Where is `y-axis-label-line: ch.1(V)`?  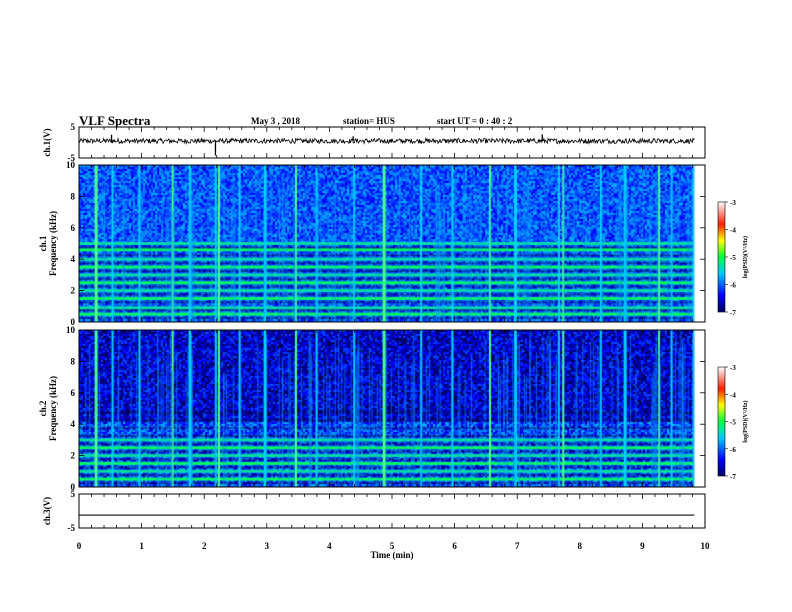 y-axis-label-line: ch.1(V) is located at coordinates (47, 142).